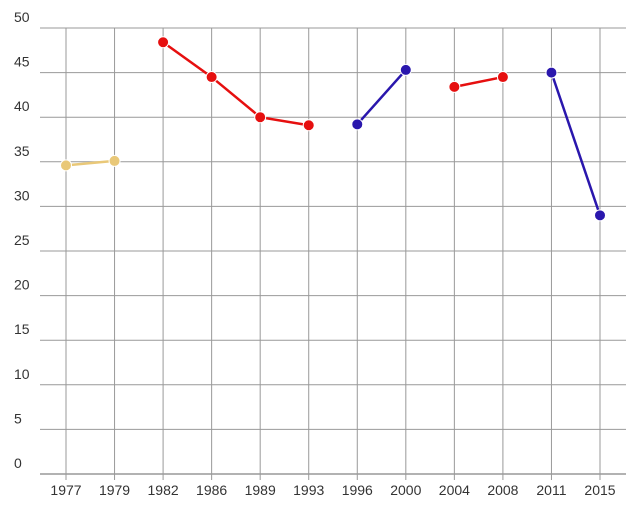  I want to click on x-tick-label: 2000, so click(405, 490).